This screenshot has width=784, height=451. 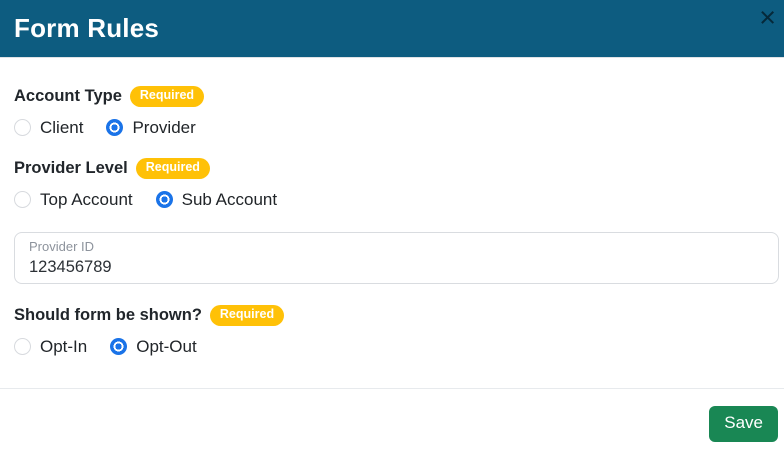 What do you see at coordinates (86, 199) in the screenshot?
I see `radio-option-label: Top Account` at bounding box center [86, 199].